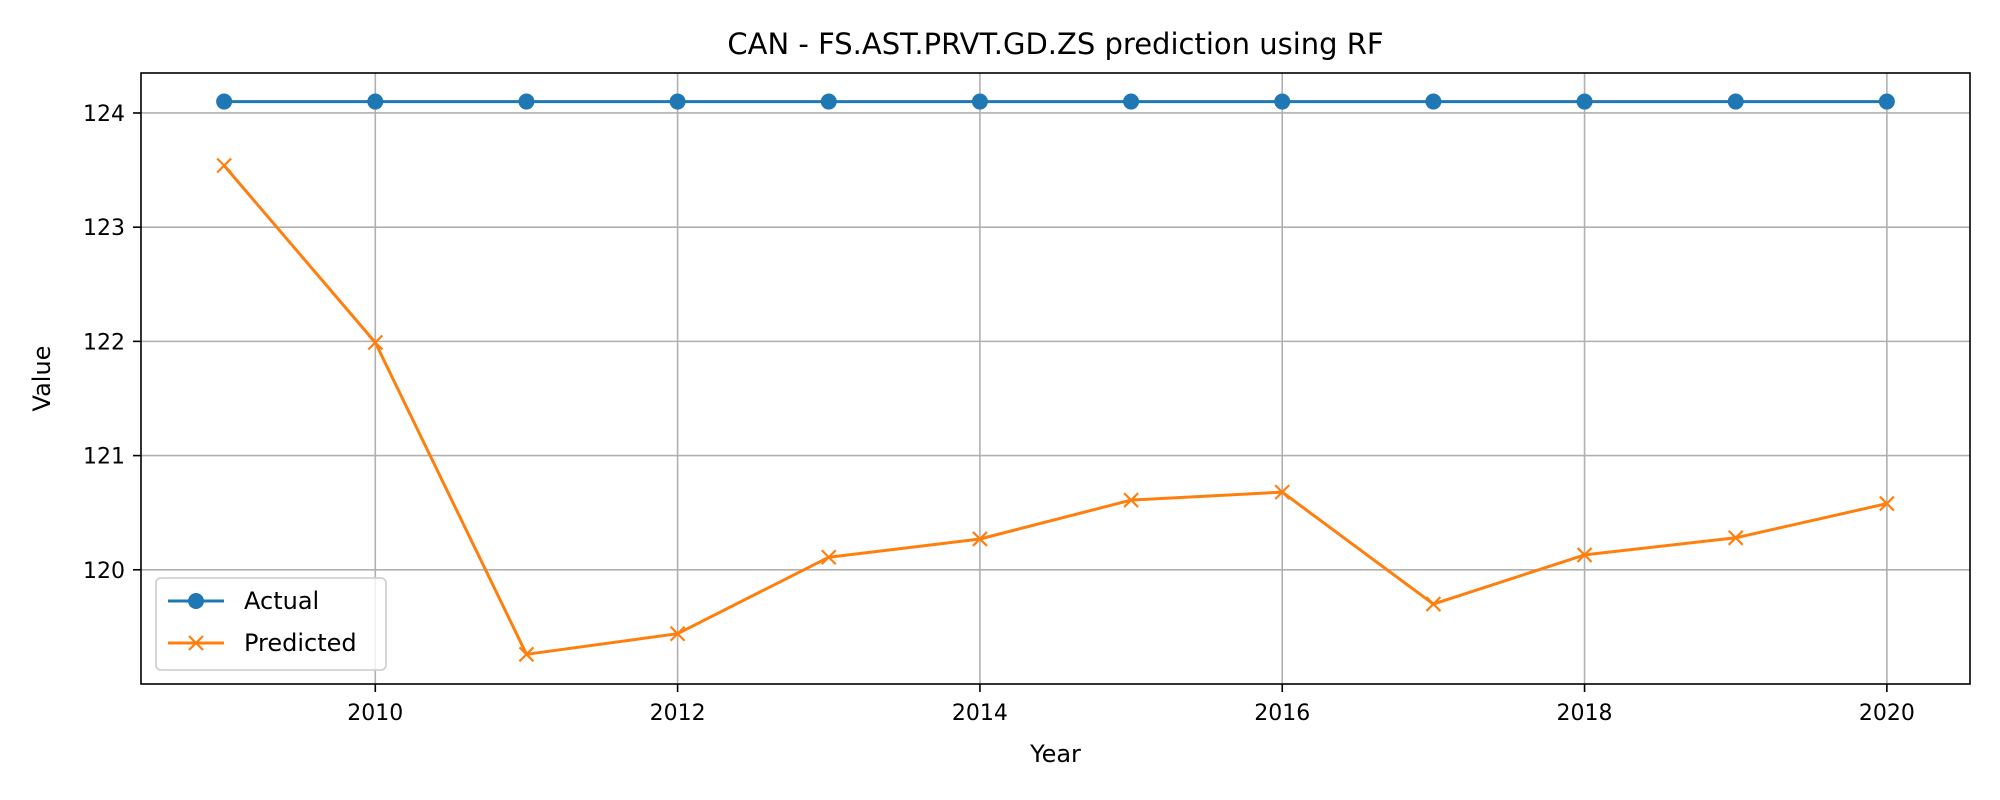 The width and height of the screenshot is (2000, 800). What do you see at coordinates (375, 713) in the screenshot?
I see `x-tick-label-2010: 2010` at bounding box center [375, 713].